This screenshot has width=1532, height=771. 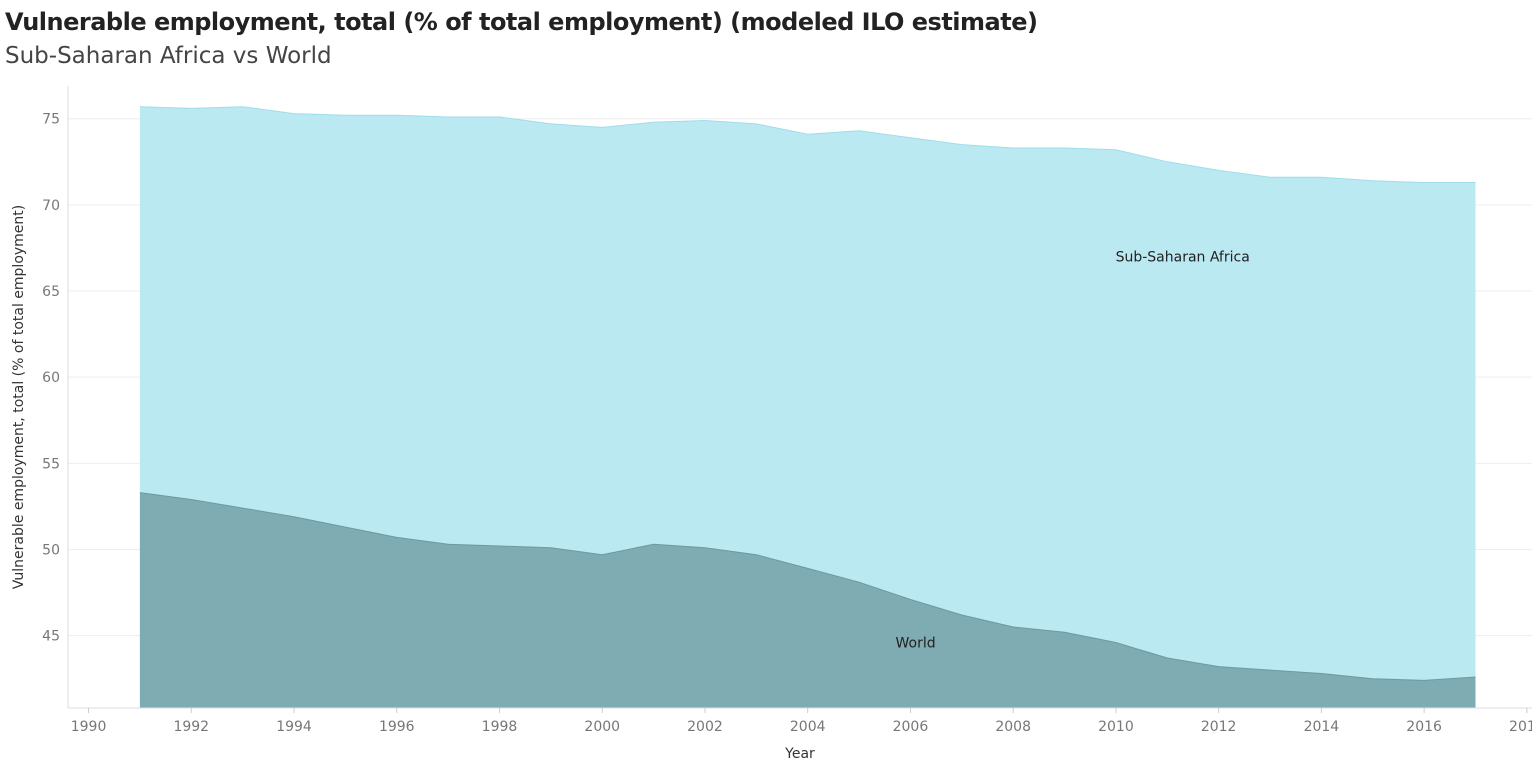 I want to click on line-sub-saharan-africa, so click(x=807, y=144).